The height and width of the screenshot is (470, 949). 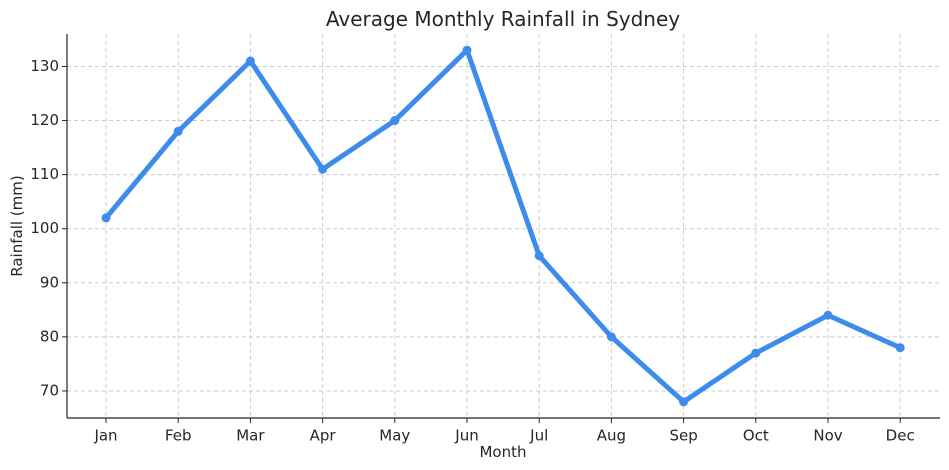 I want to click on y-tick-label: 90, so click(x=49, y=282).